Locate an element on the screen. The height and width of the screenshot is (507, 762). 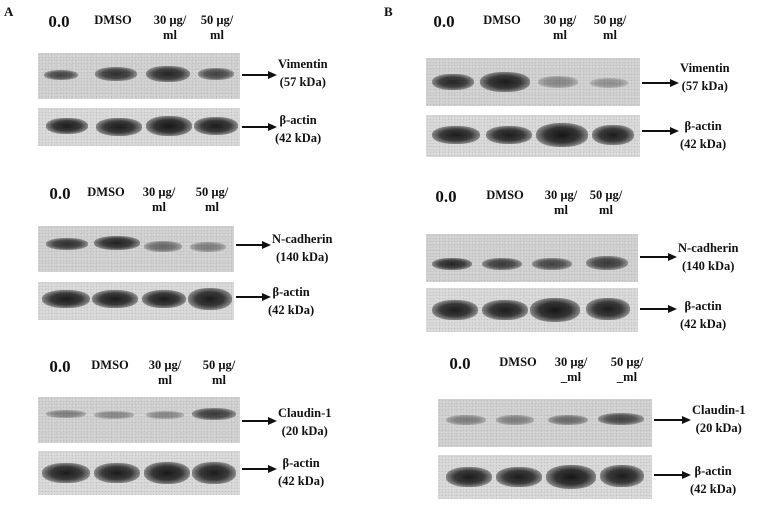
b-g3-lane-label-3: 30 µg/_ml is located at coordinates (571, 369).